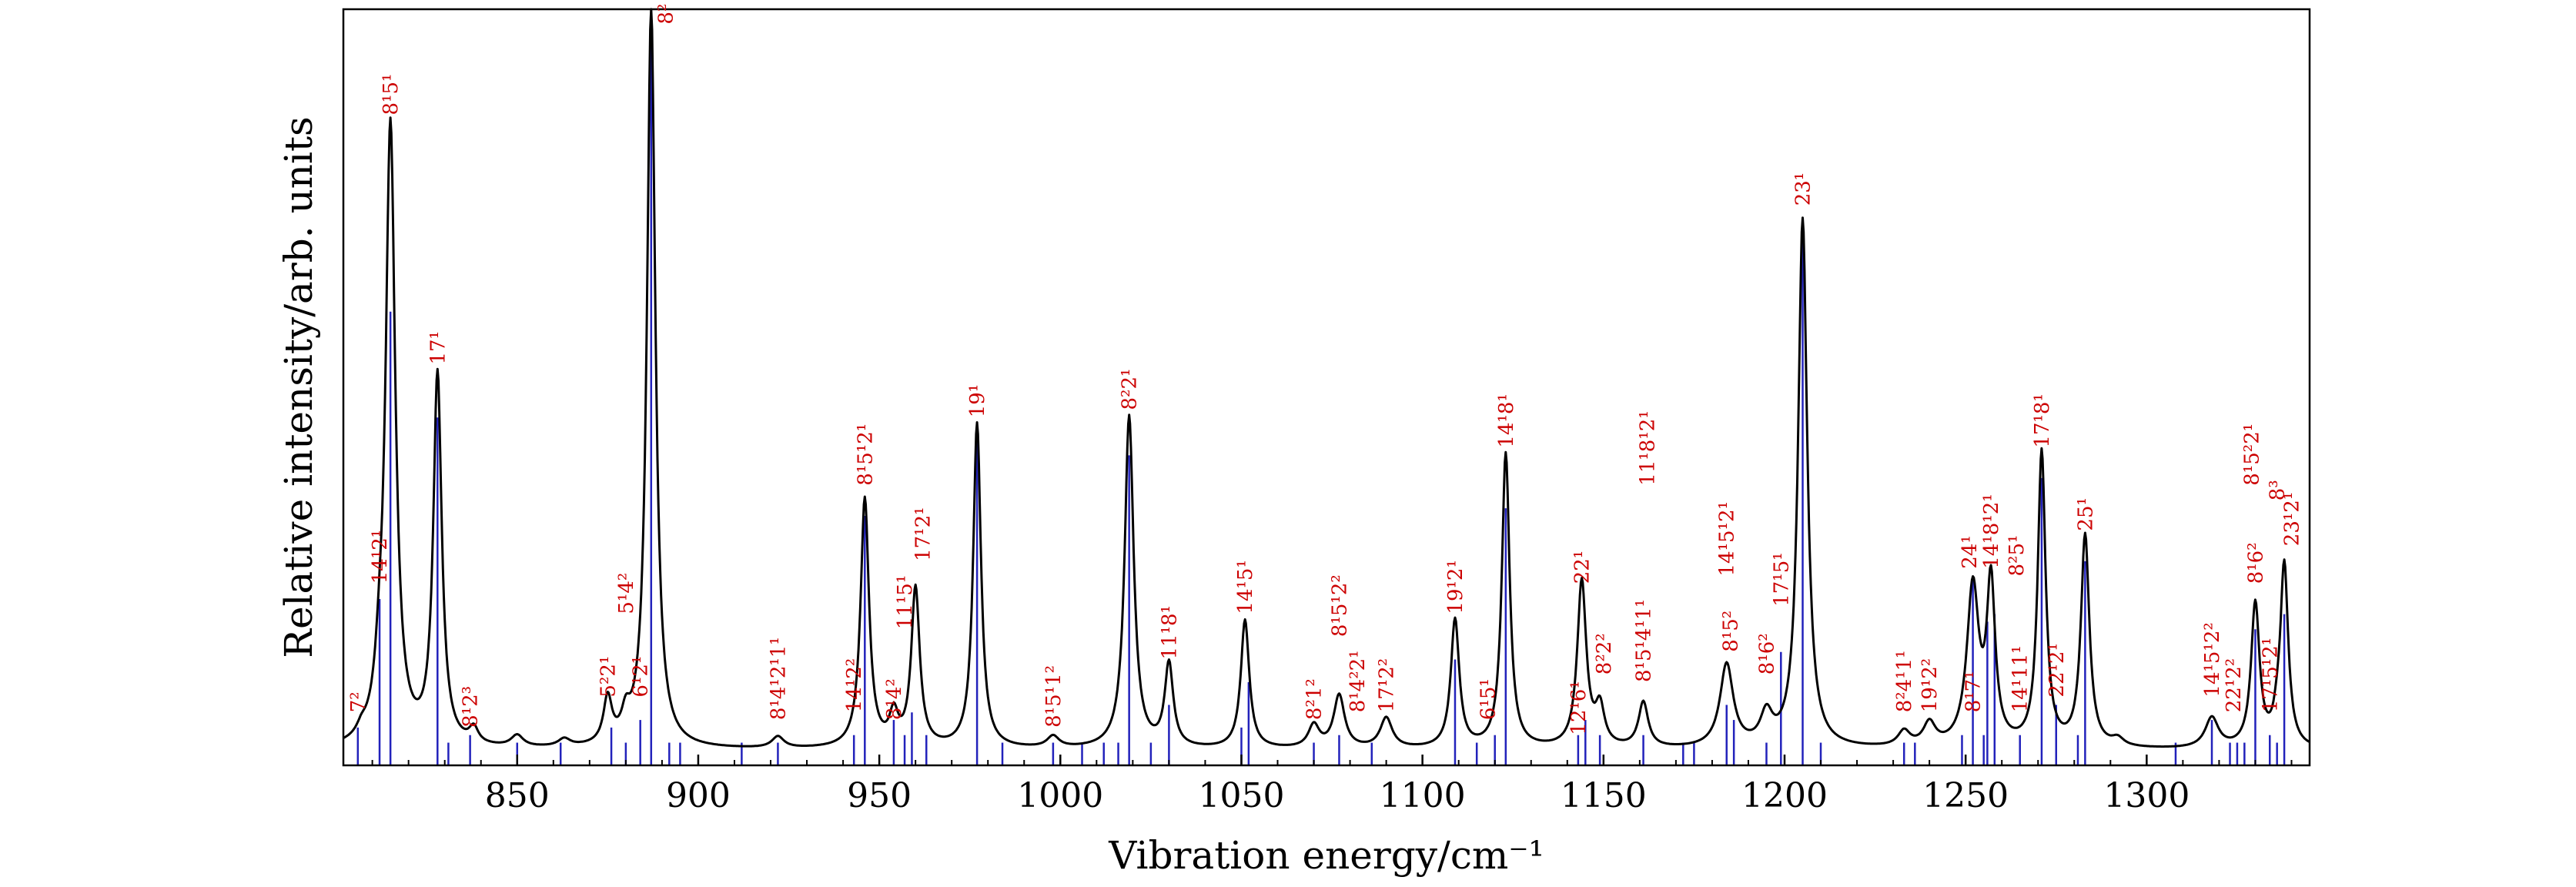 The width and height of the screenshot is (2576, 887). Describe the element at coordinates (1130, 389) in the screenshot. I see `peak-label: 8²2¹` at that location.